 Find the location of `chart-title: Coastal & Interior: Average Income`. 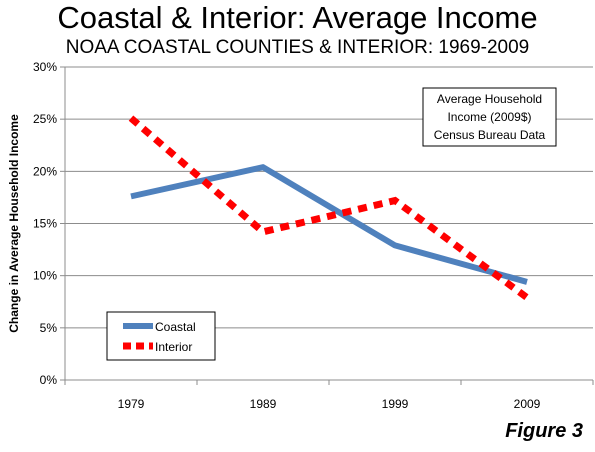

chart-title: Coastal & Interior: Average Income is located at coordinates (297, 17).